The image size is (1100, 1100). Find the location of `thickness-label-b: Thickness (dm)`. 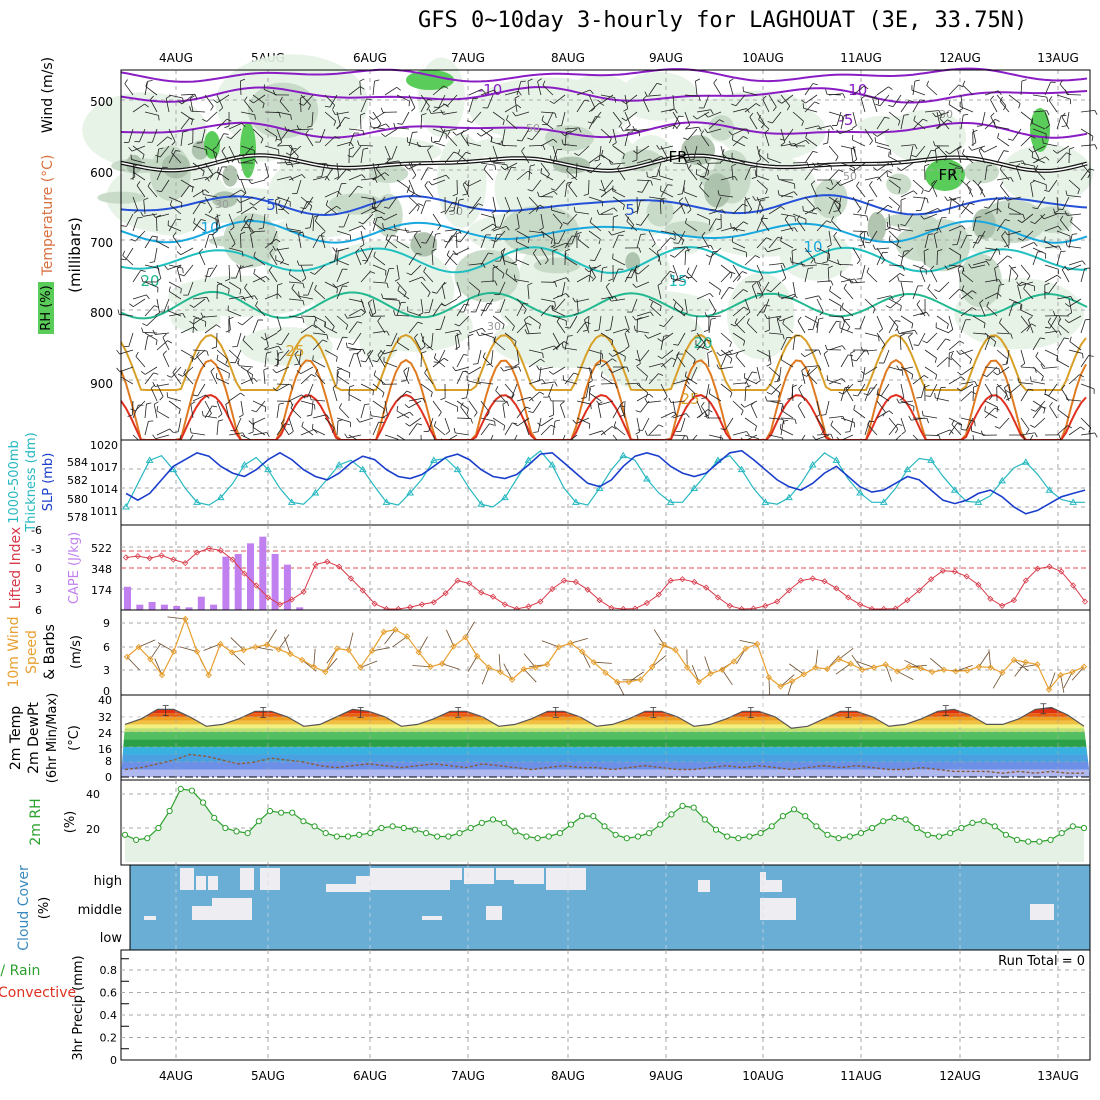

thickness-label-b: Thickness (dm) is located at coordinates (31, 482).